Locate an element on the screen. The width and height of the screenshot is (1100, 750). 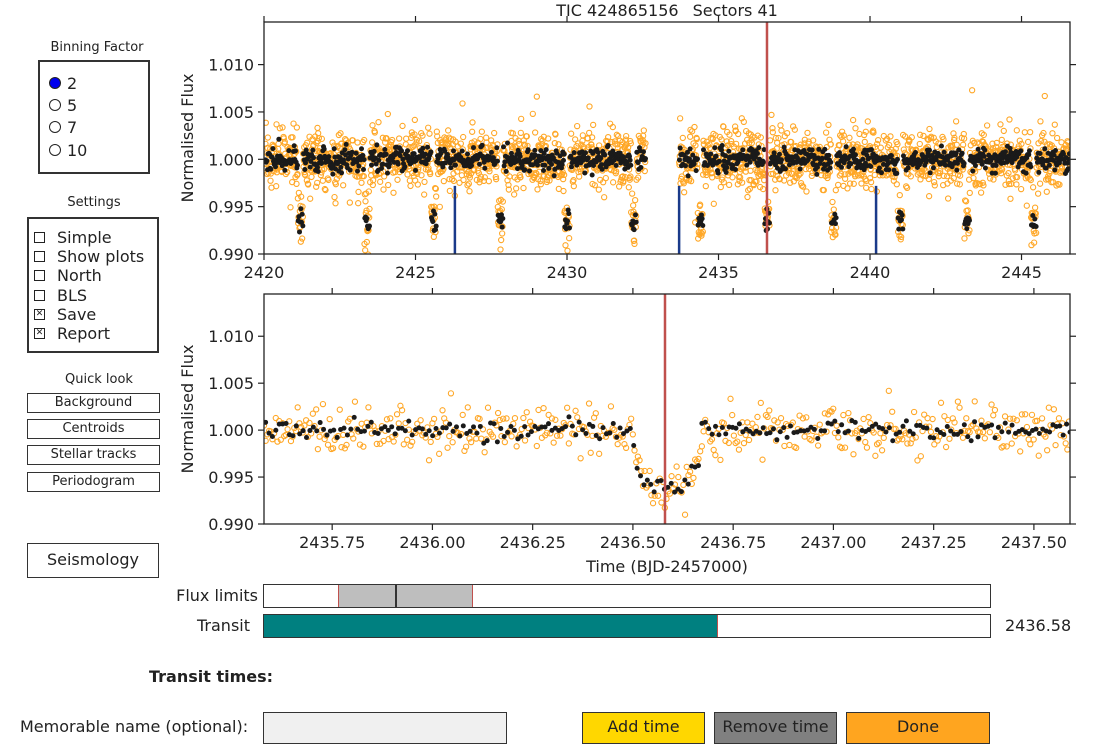
setting-show-plots: Show plots is located at coordinates (89, 256).